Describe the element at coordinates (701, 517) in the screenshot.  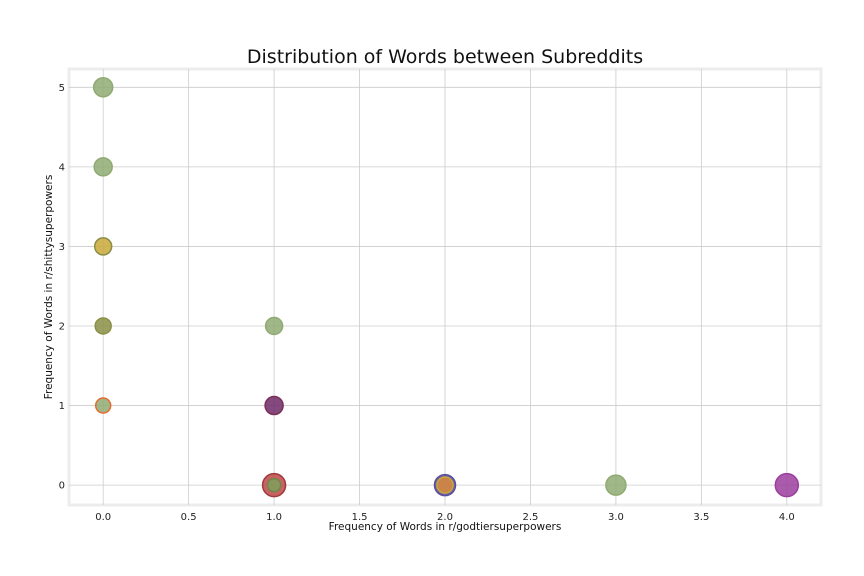
I see `x-tick-label: 3.5` at that location.